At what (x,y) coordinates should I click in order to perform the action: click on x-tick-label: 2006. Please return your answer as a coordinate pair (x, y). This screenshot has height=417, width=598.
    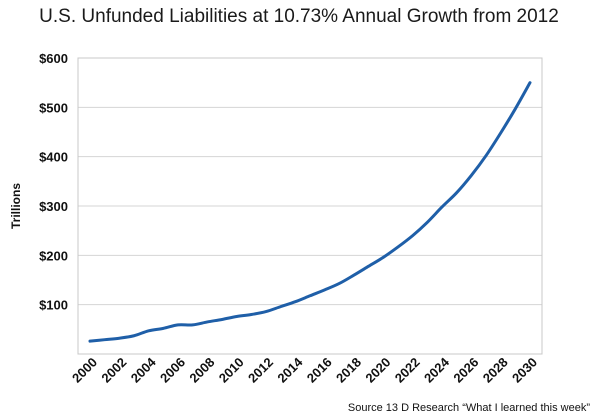
    Looking at the image, I should click on (172, 370).